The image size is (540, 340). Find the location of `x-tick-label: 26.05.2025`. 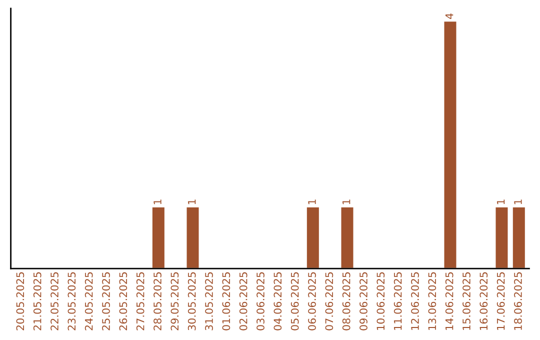

x-tick-label: 26.05.2025 is located at coordinates (123, 301).